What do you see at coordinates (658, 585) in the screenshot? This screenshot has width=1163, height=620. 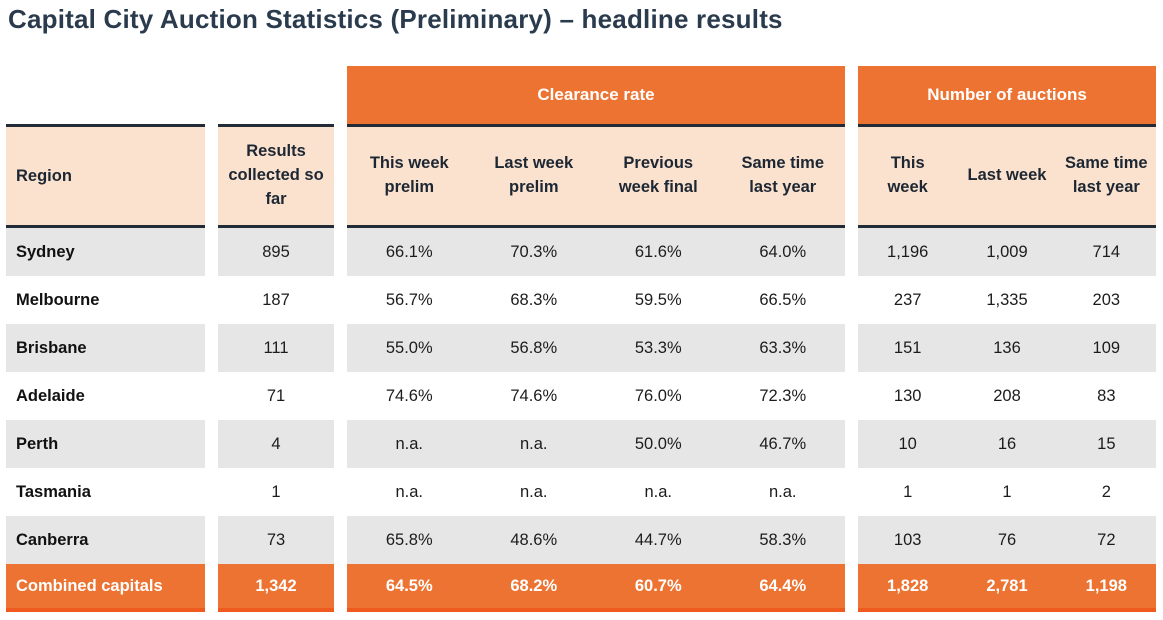 I see `total-clearance-cell: 60.7%` at bounding box center [658, 585].